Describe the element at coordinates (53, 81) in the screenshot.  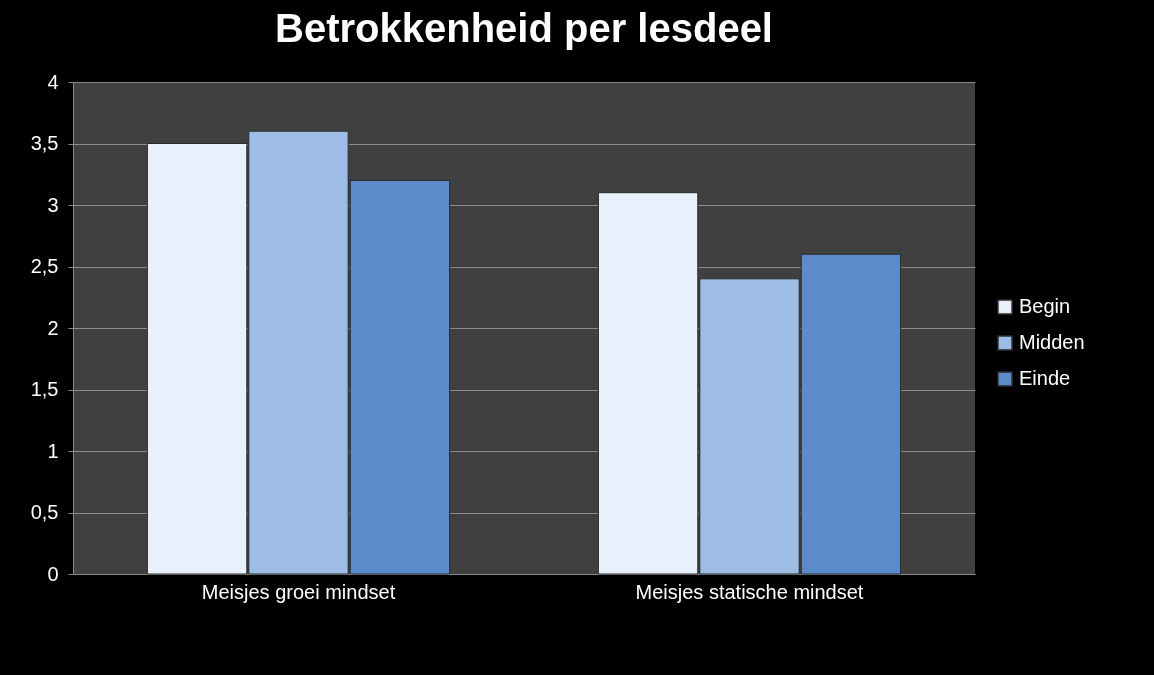
I see `y-tick-label: 4` at that location.